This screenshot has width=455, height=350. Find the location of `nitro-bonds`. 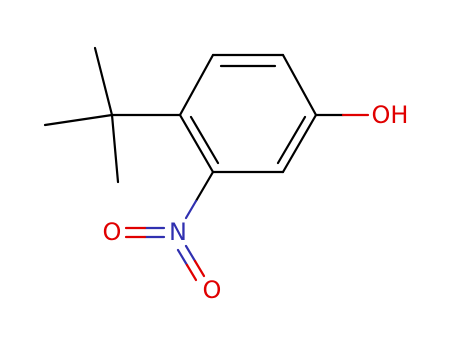

nitro-bonds is located at coordinates (169, 226).